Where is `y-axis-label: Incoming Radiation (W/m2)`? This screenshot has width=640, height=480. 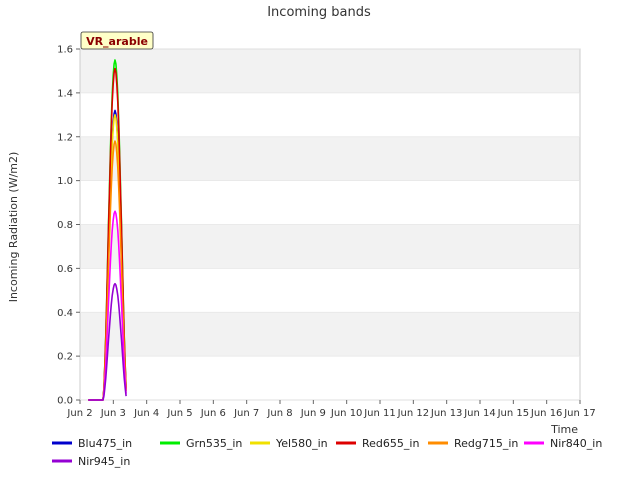 y-axis-label: Incoming Radiation (W/m2) is located at coordinates (13, 227).